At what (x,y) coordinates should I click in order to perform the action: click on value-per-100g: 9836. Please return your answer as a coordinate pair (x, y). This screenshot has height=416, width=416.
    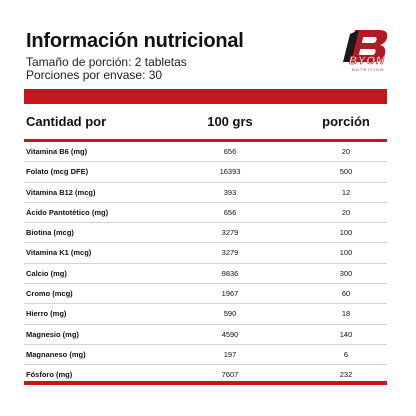
    Looking at the image, I should click on (230, 273).